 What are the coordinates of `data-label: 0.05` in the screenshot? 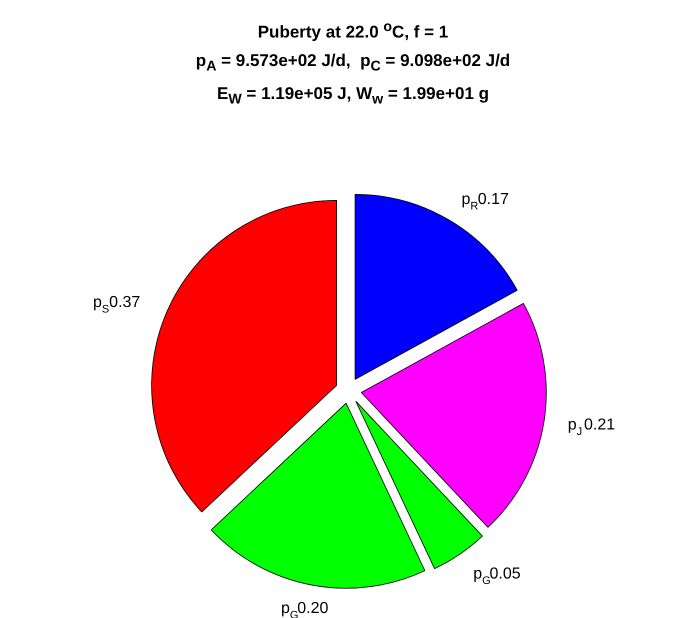 It's located at (505, 574).